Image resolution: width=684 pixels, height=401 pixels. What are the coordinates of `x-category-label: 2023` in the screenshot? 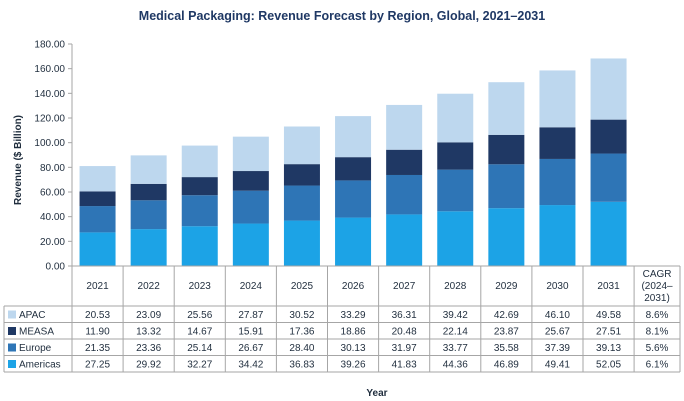 It's located at (200, 286).